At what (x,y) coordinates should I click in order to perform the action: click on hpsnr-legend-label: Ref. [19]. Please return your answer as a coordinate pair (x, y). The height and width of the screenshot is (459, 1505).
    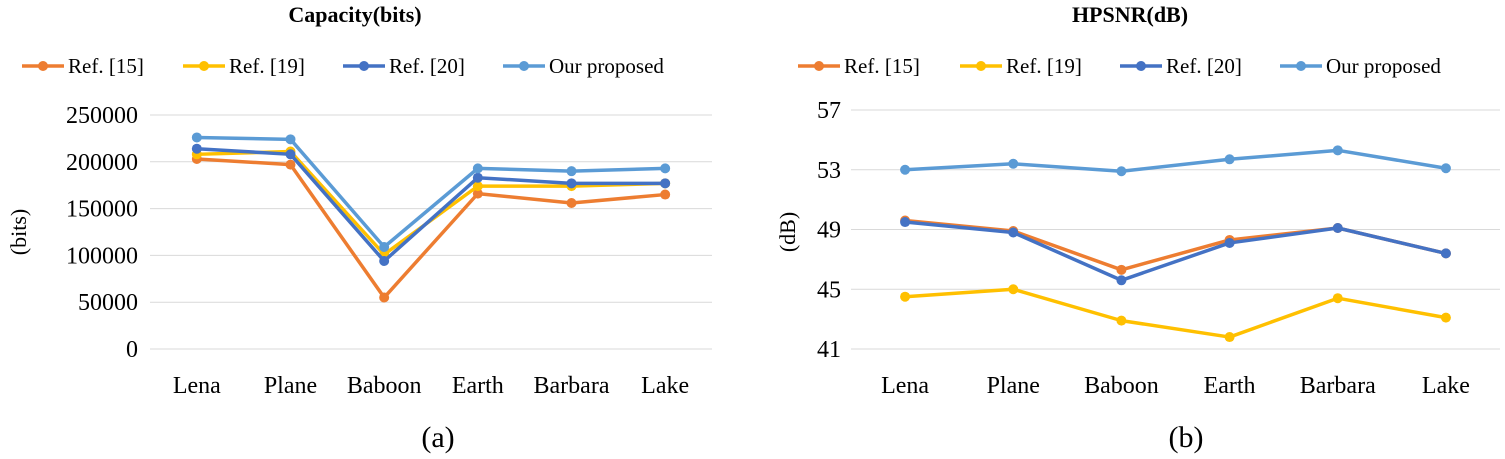
    Looking at the image, I should click on (1044, 66).